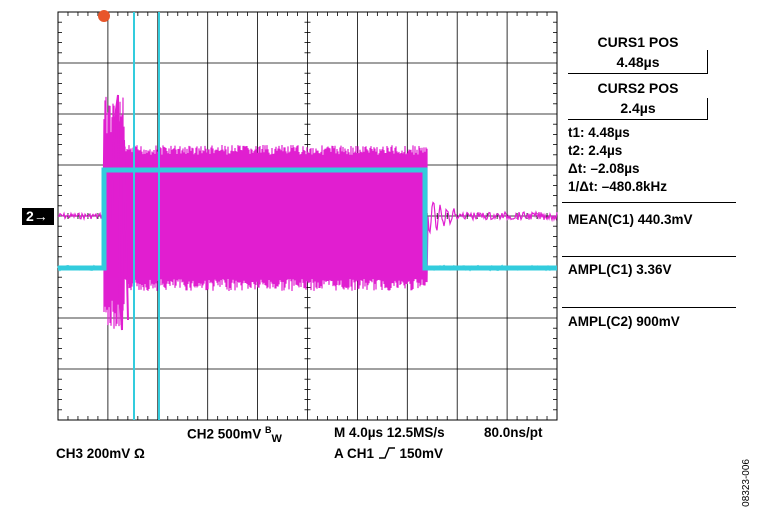  What do you see at coordinates (638, 119) in the screenshot?
I see `curs2-underline` at bounding box center [638, 119].